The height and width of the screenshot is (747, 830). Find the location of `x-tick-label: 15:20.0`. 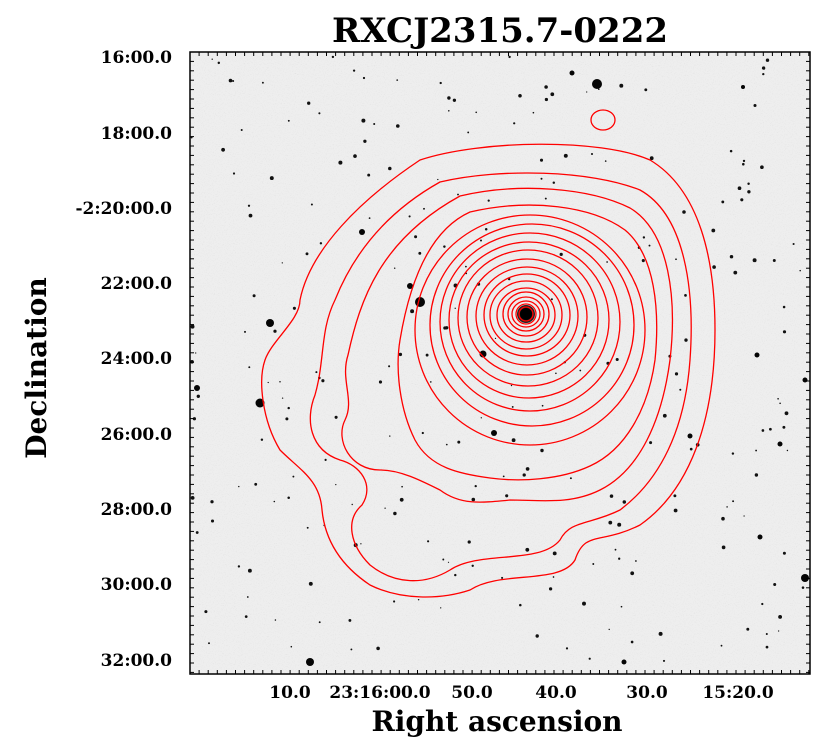

x-tick-label: 15:20.0 is located at coordinates (738, 693).